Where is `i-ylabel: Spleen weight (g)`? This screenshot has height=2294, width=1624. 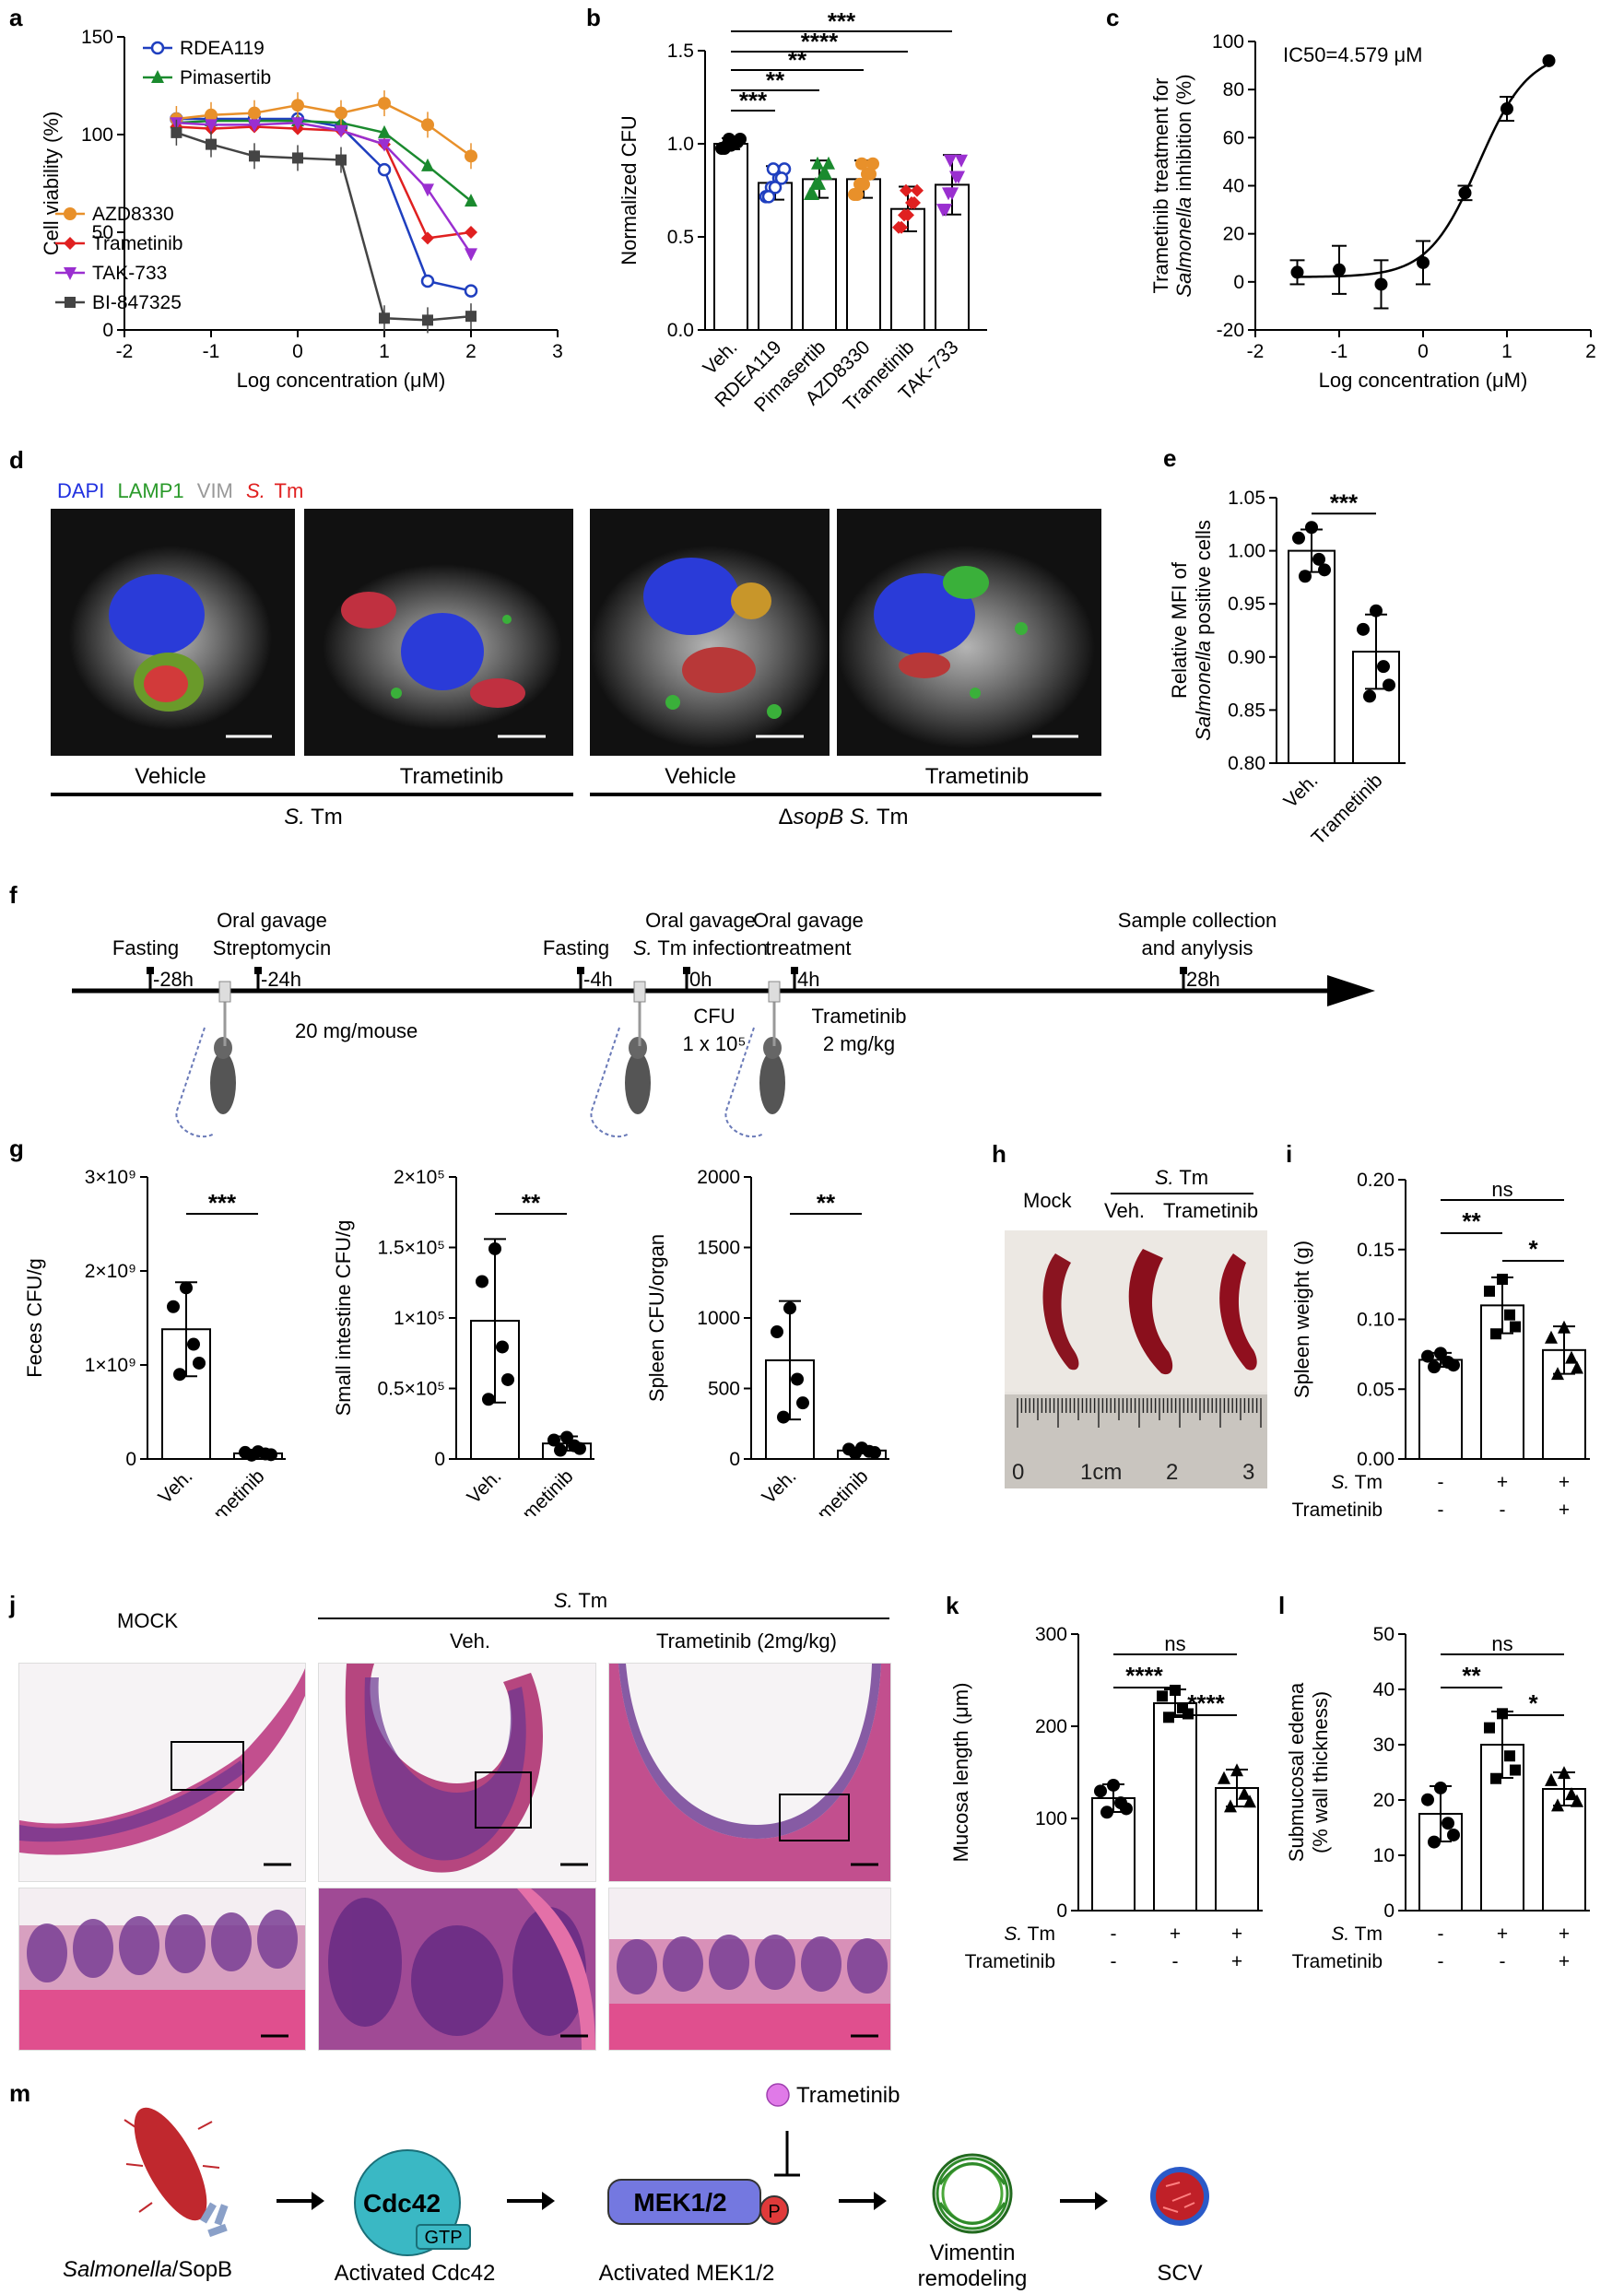 i-ylabel: Spleen weight (g) is located at coordinates (1301, 1319).